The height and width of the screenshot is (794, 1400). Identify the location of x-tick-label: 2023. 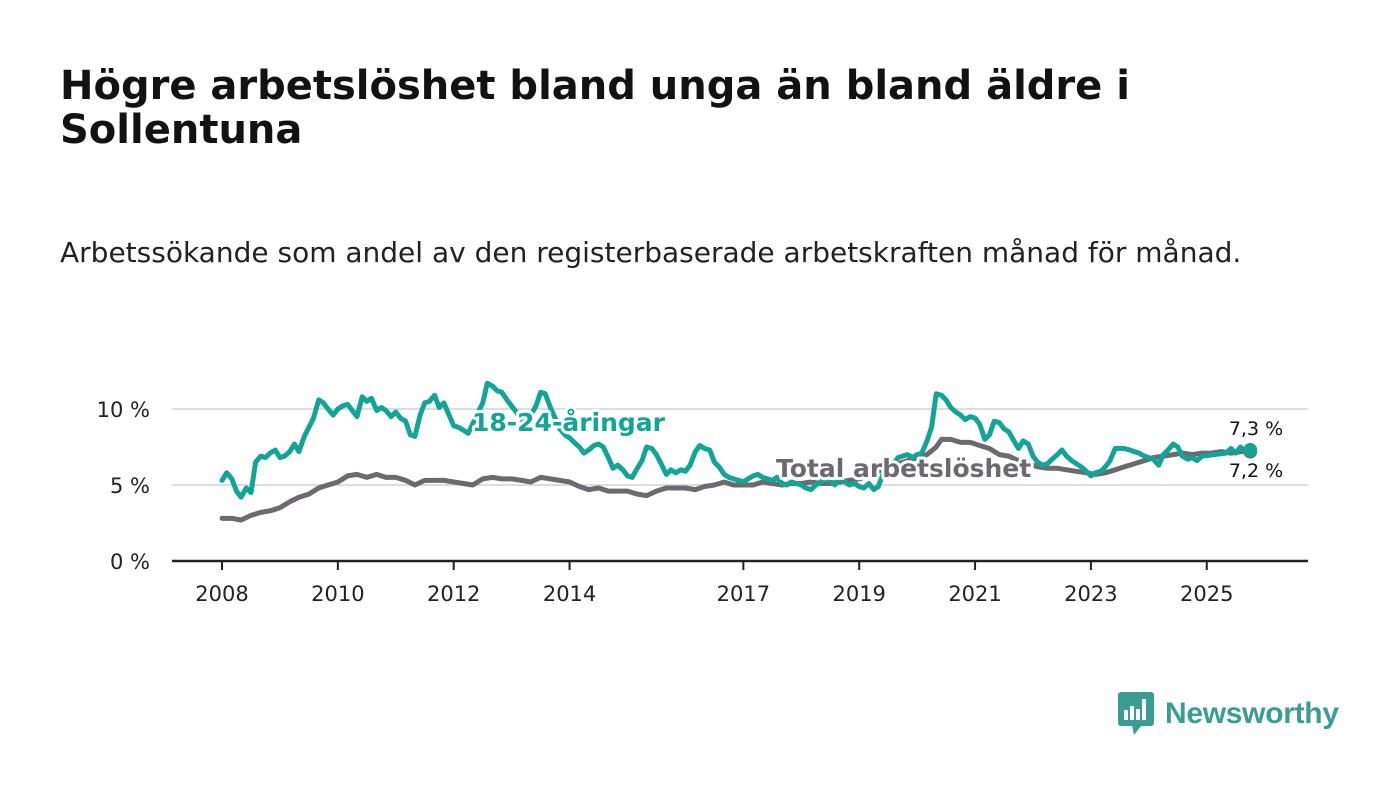
(1090, 594).